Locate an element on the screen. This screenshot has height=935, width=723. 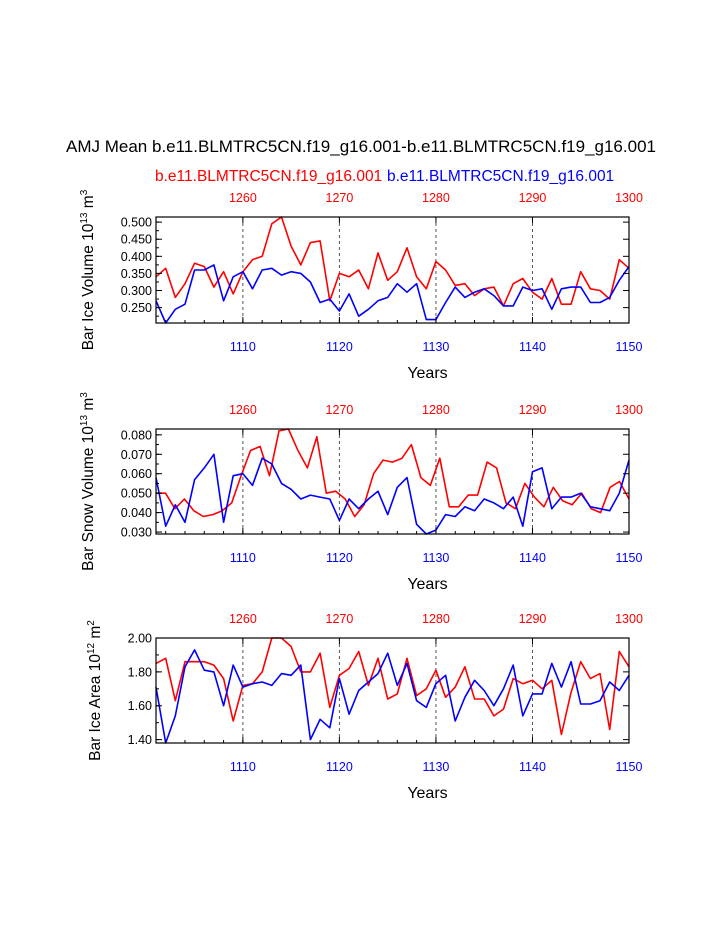
y-tick-label: 0.350 is located at coordinates (136, 274).